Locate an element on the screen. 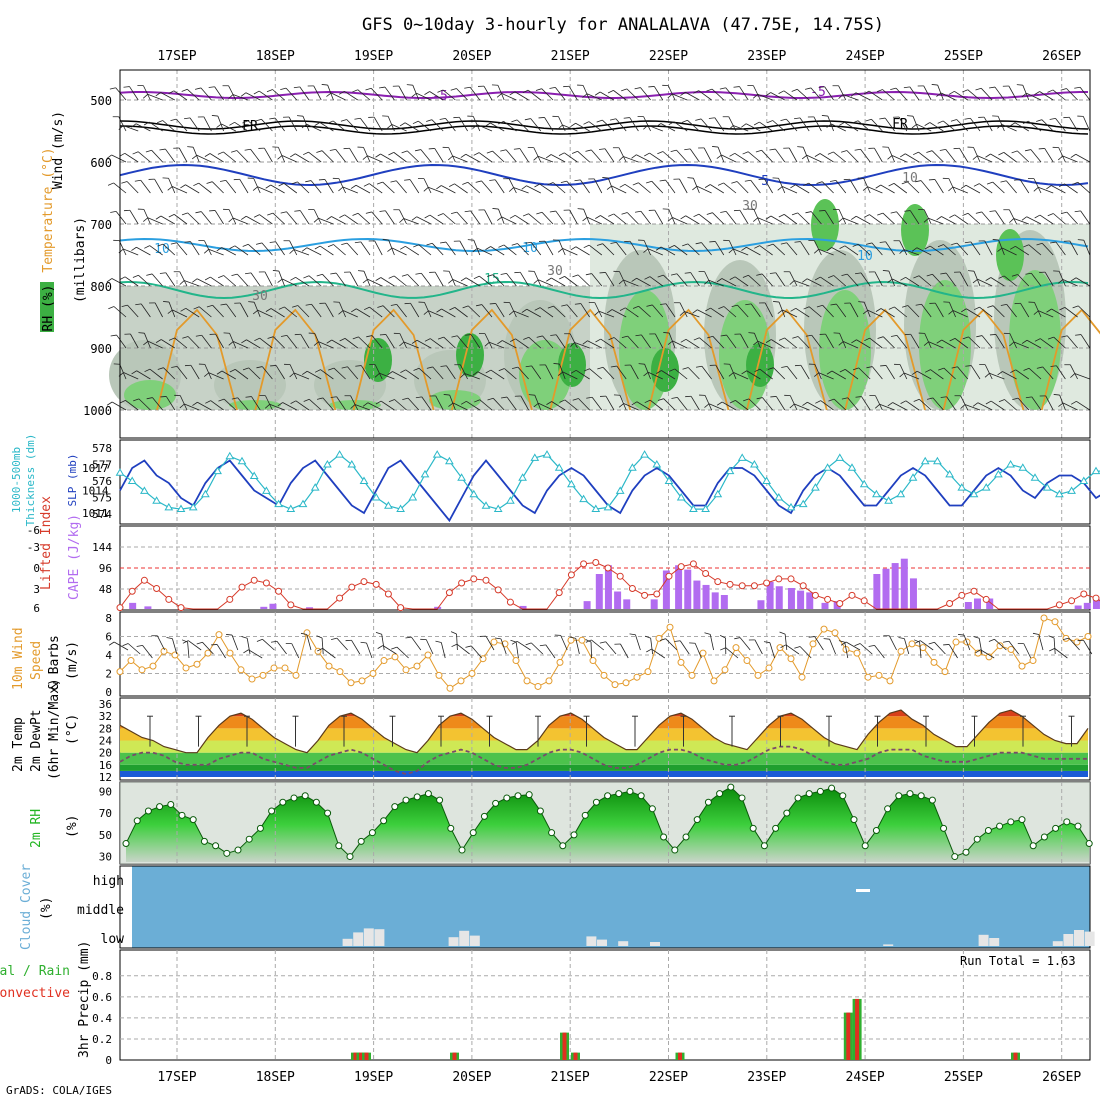 This screenshot has height=1100, width=1100. contour-label: FR is located at coordinates (900, 124).